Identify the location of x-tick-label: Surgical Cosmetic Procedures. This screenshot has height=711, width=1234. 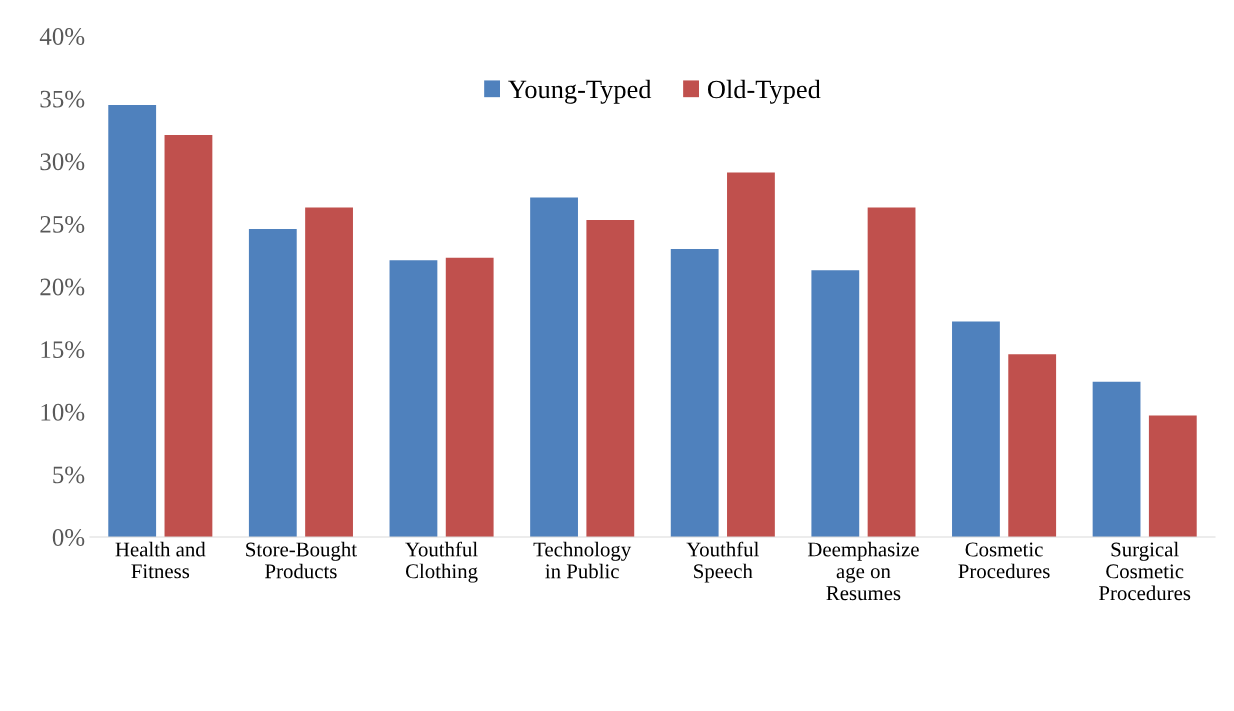
(1145, 571).